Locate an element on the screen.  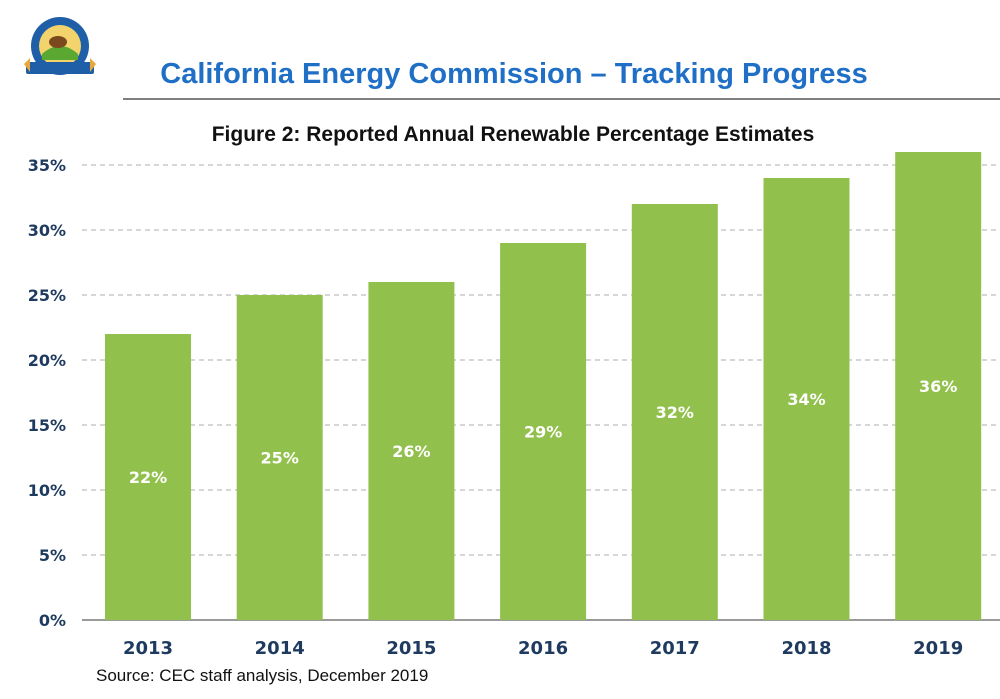
x-tick-label: 2013 is located at coordinates (148, 648).